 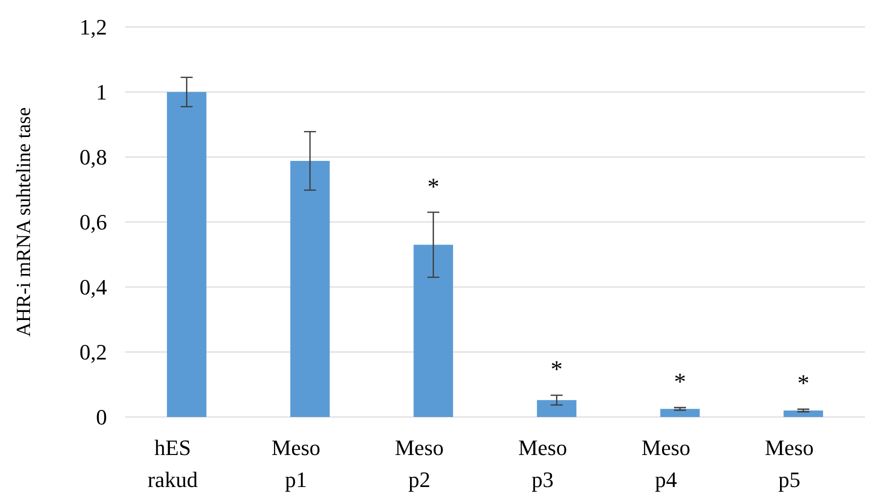 I want to click on x-tick-label: Meso p5, so click(x=789, y=463).